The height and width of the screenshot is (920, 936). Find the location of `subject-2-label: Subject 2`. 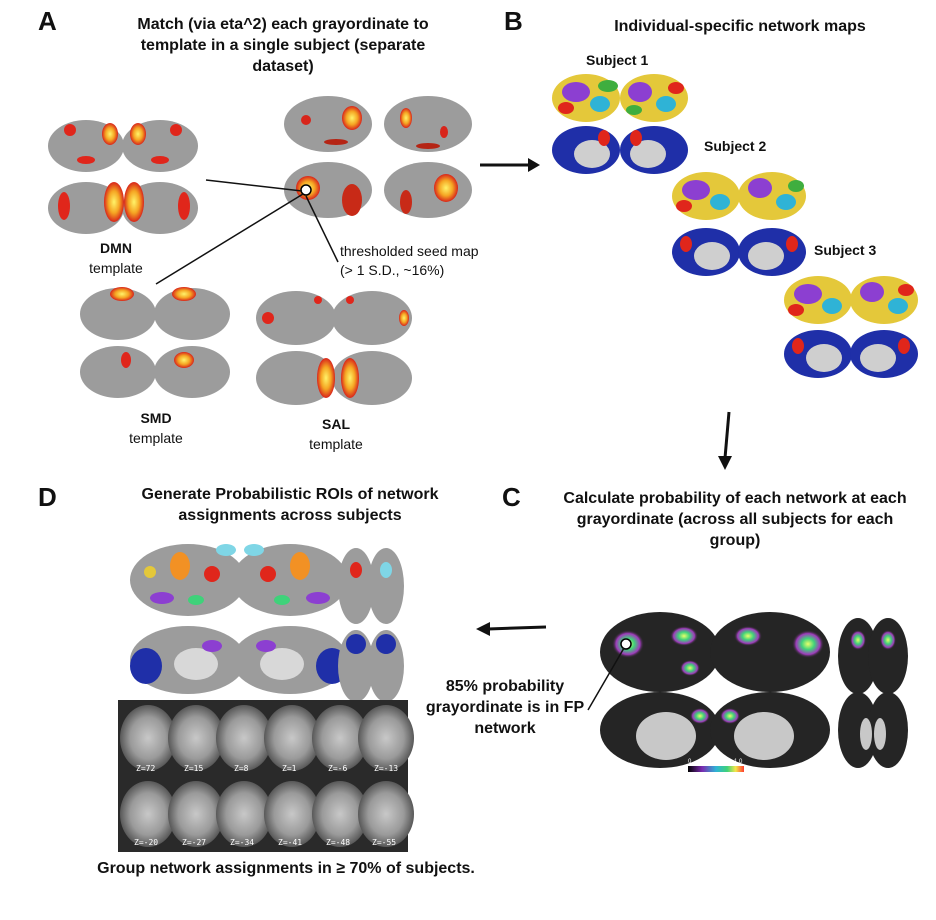

subject-2-label: Subject 2 is located at coordinates (735, 146).